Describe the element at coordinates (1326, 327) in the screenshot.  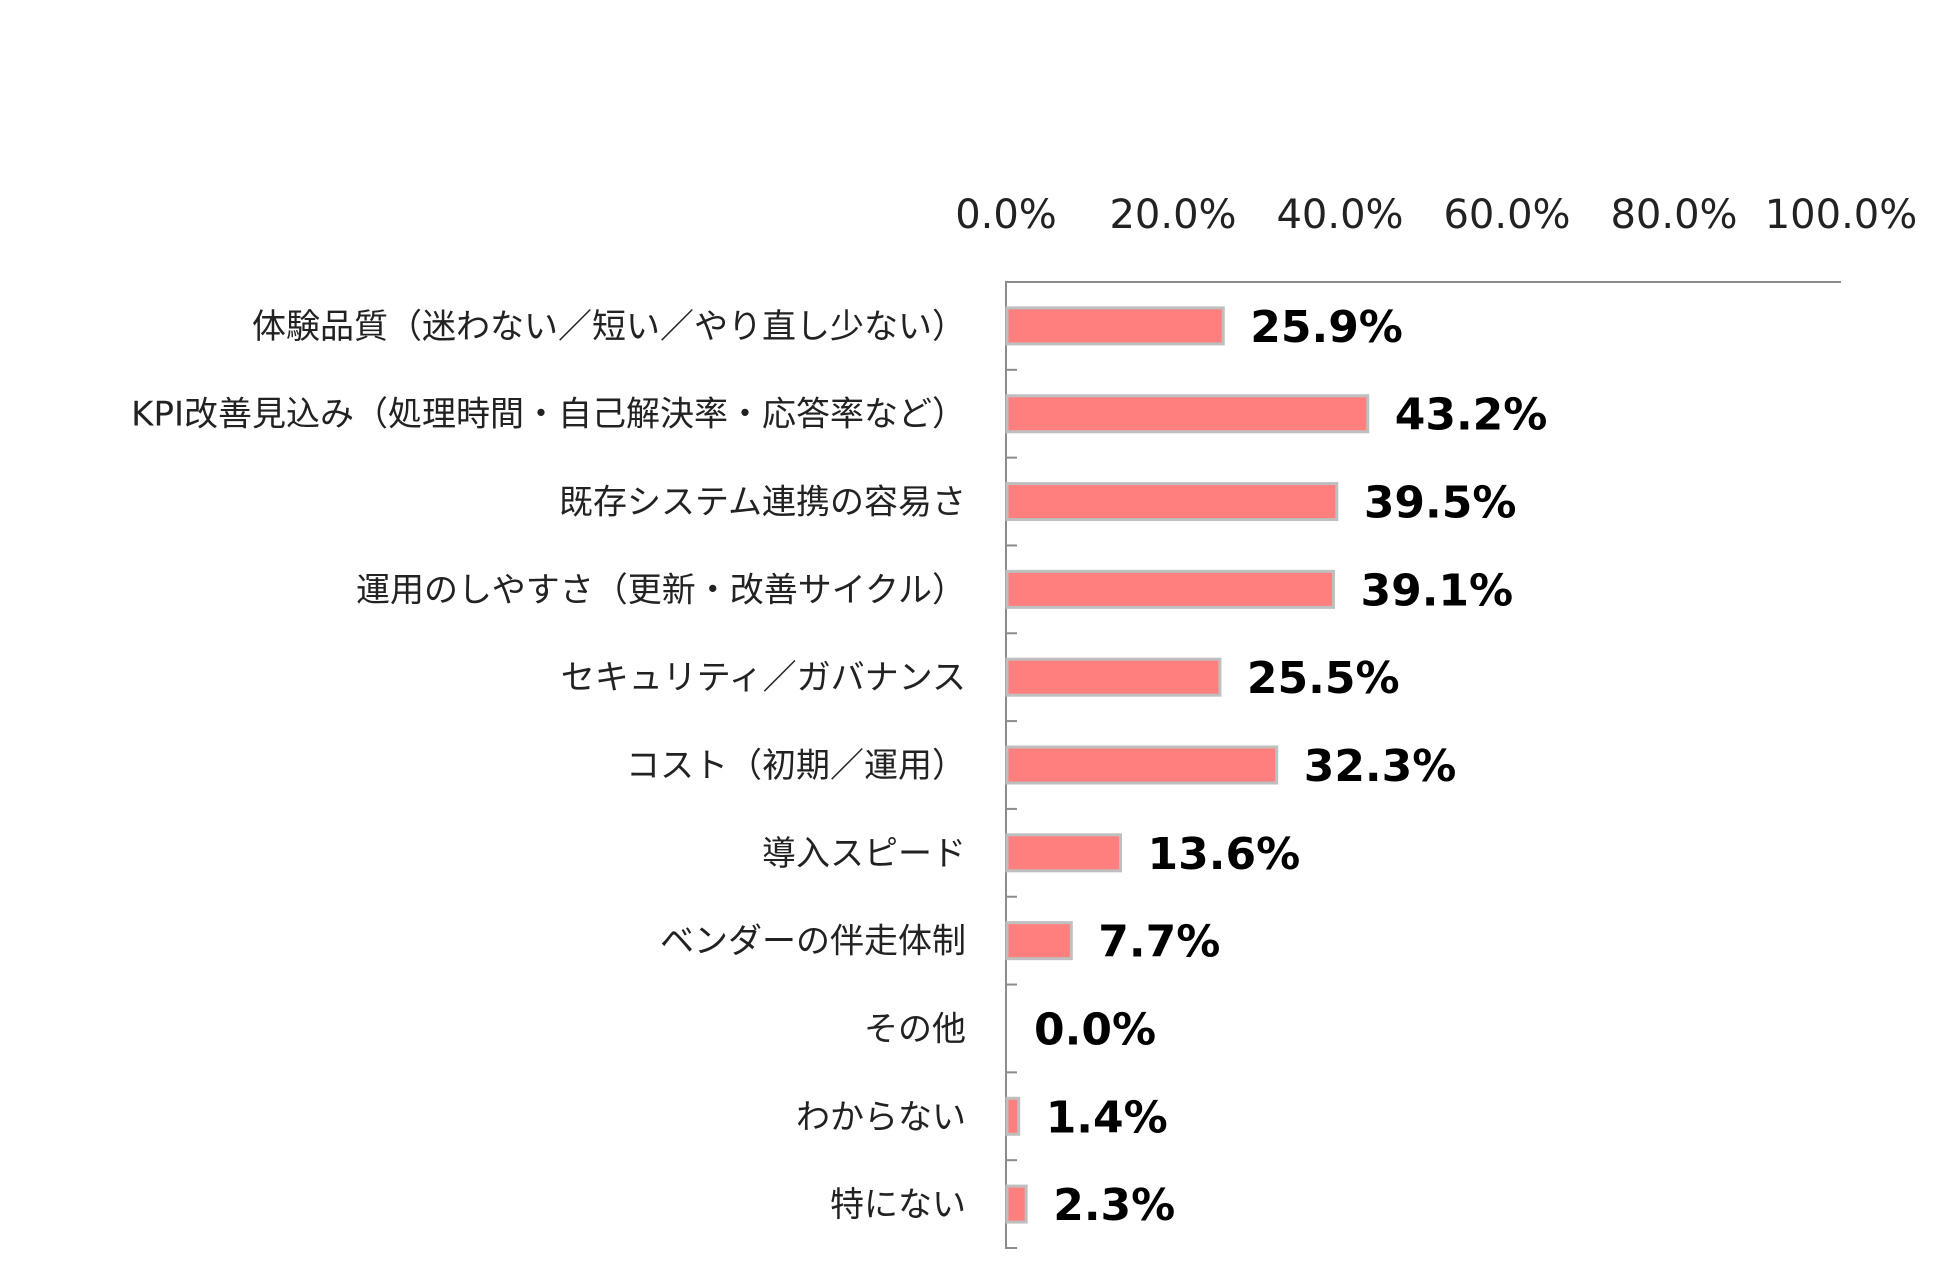
I see `bar-value-label: 25.9%` at that location.